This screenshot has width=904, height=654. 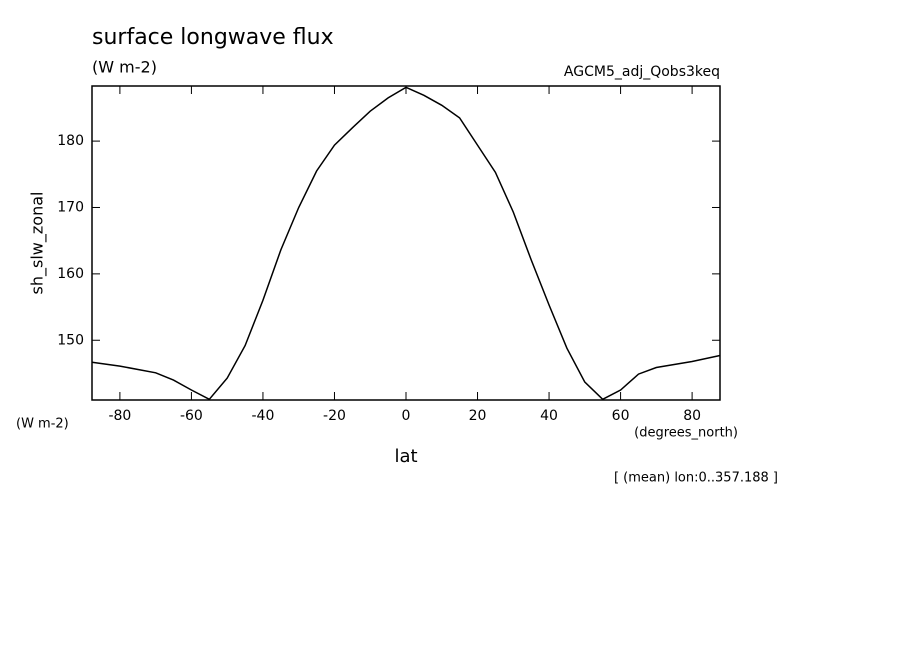 What do you see at coordinates (119, 416) in the screenshot?
I see `x-tick-label: -80` at bounding box center [119, 416].